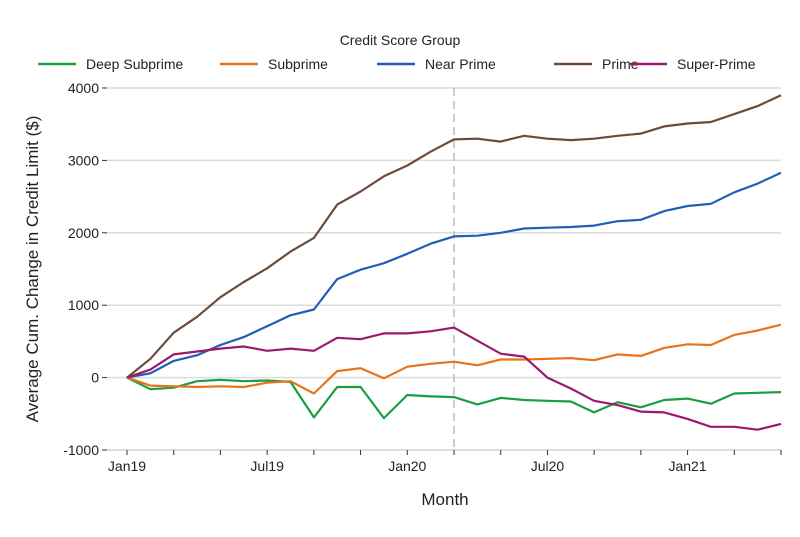 This screenshot has width=800, height=537. Describe the element at coordinates (454, 359) in the screenshot. I see `series-line-subprime` at that location.